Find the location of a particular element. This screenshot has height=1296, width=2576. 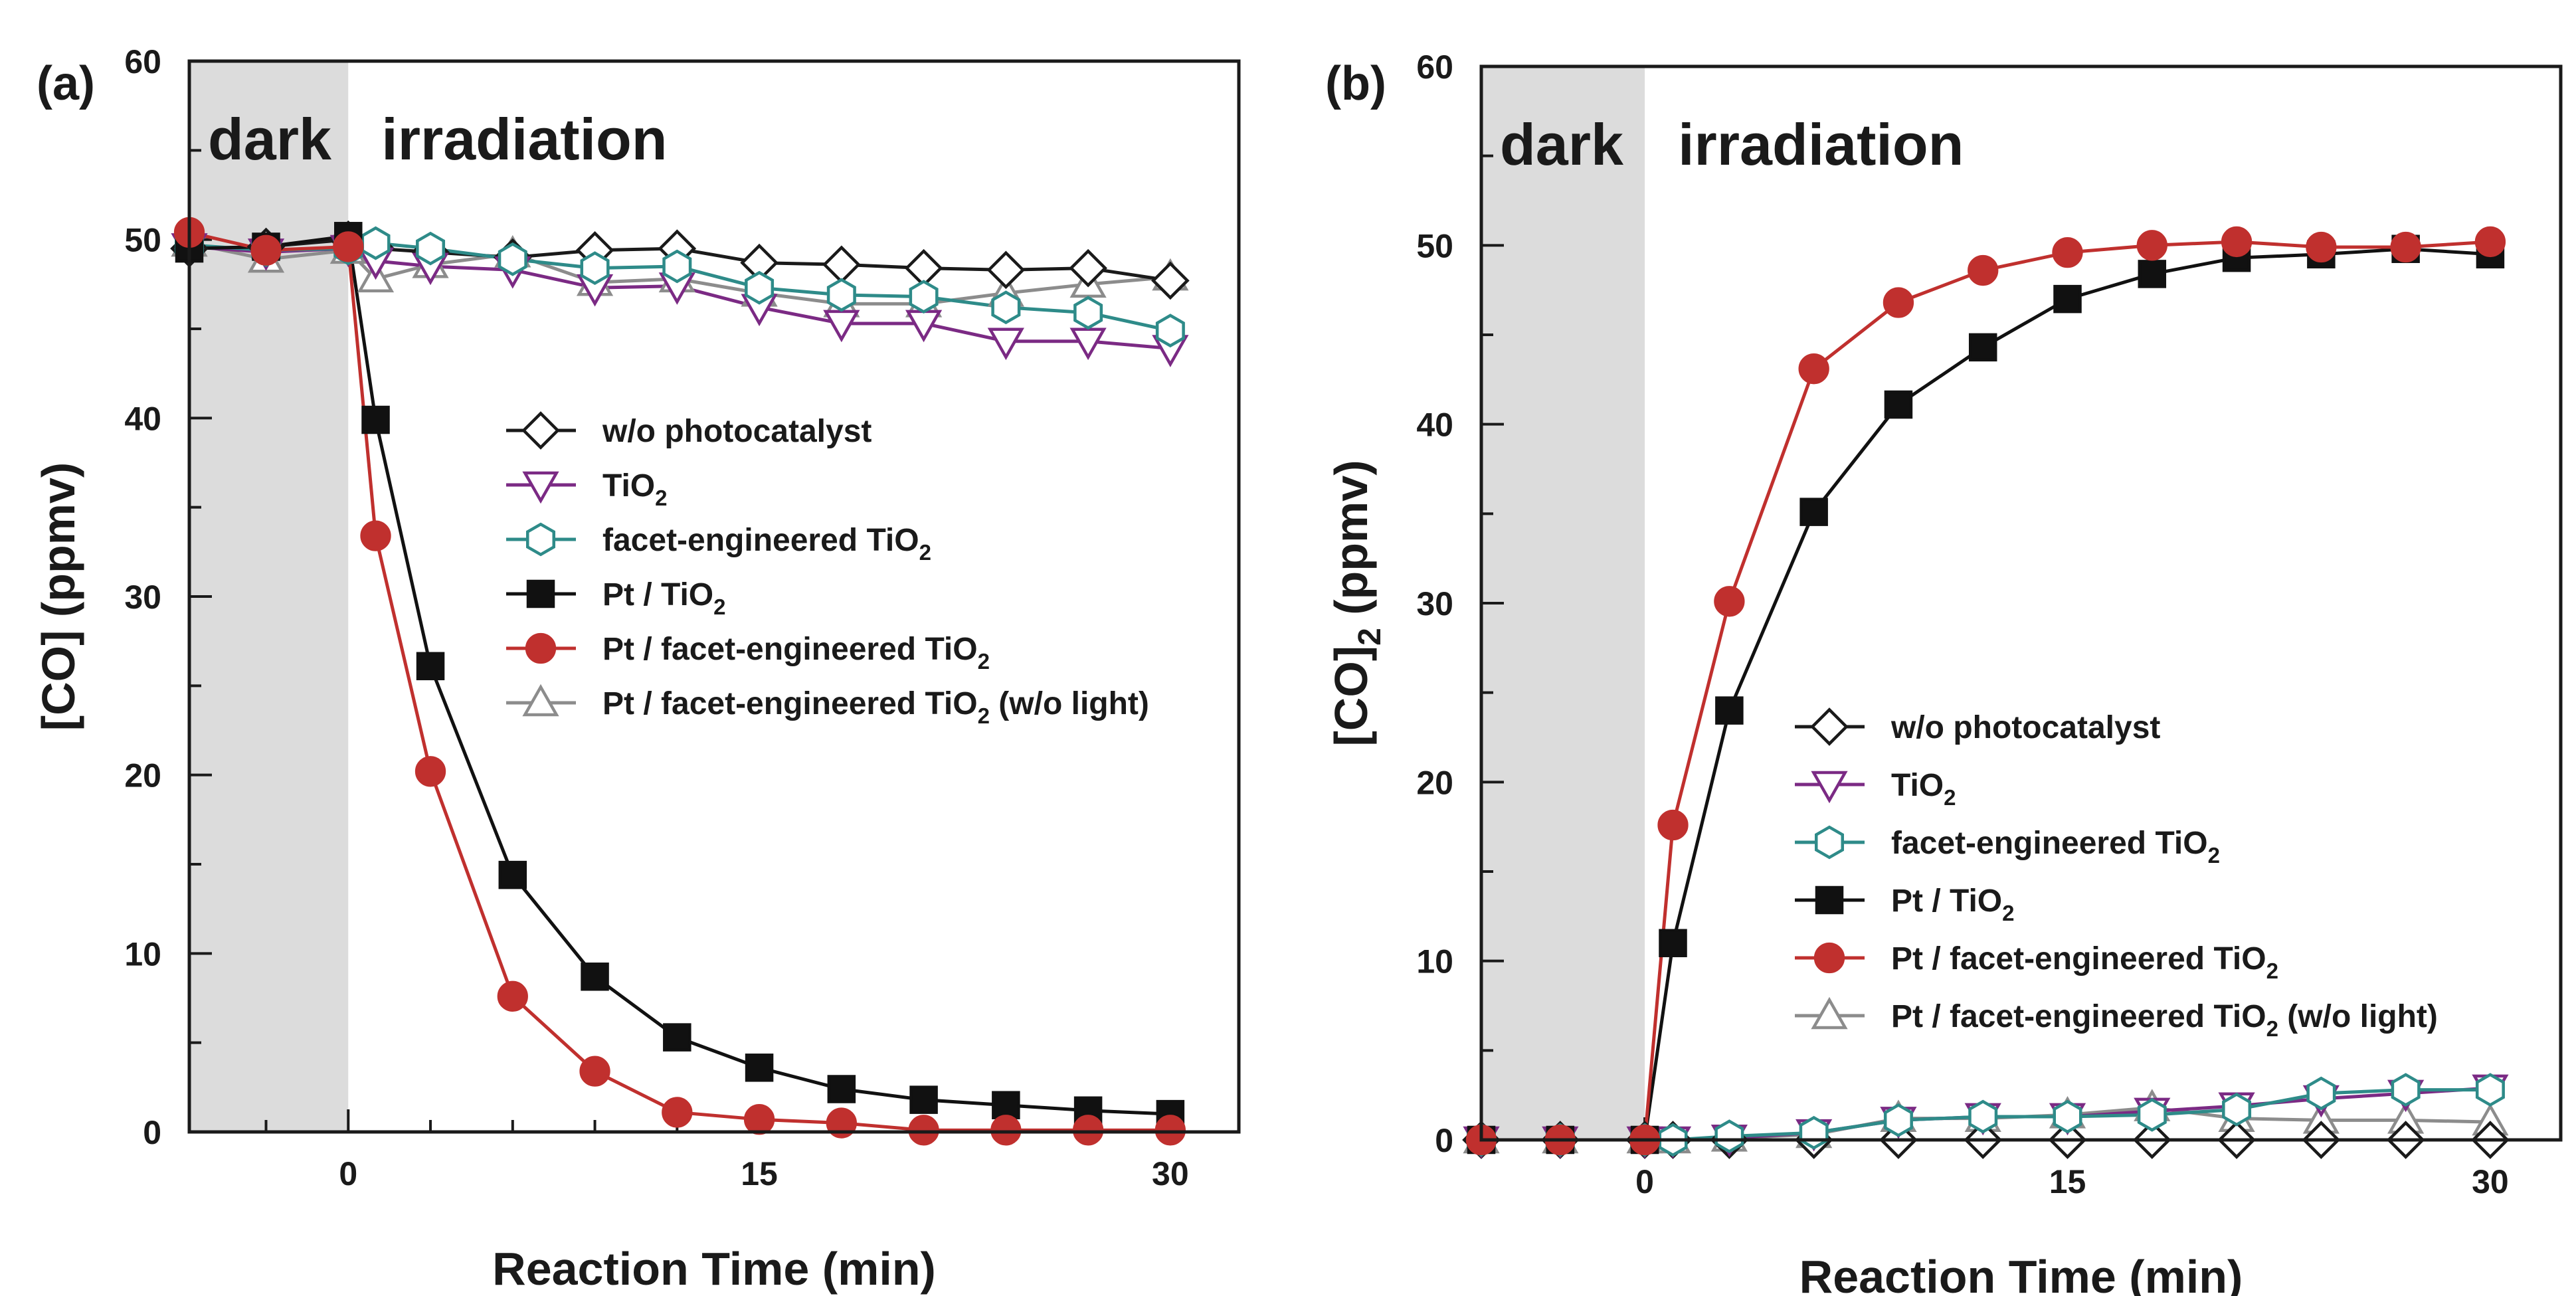

legend-label-tail: (w/o light) is located at coordinates (2358, 1017).